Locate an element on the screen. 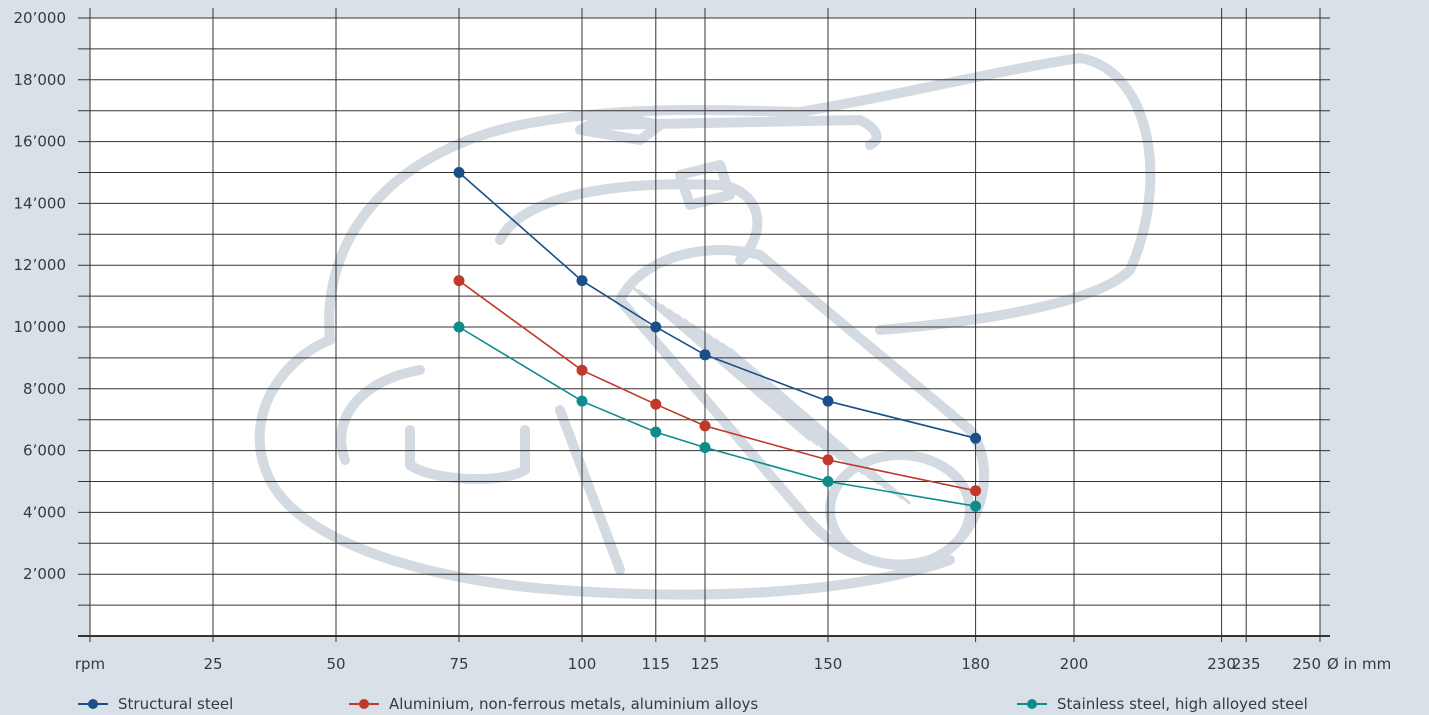  y-tick-label: 8’000 is located at coordinates (44, 389).